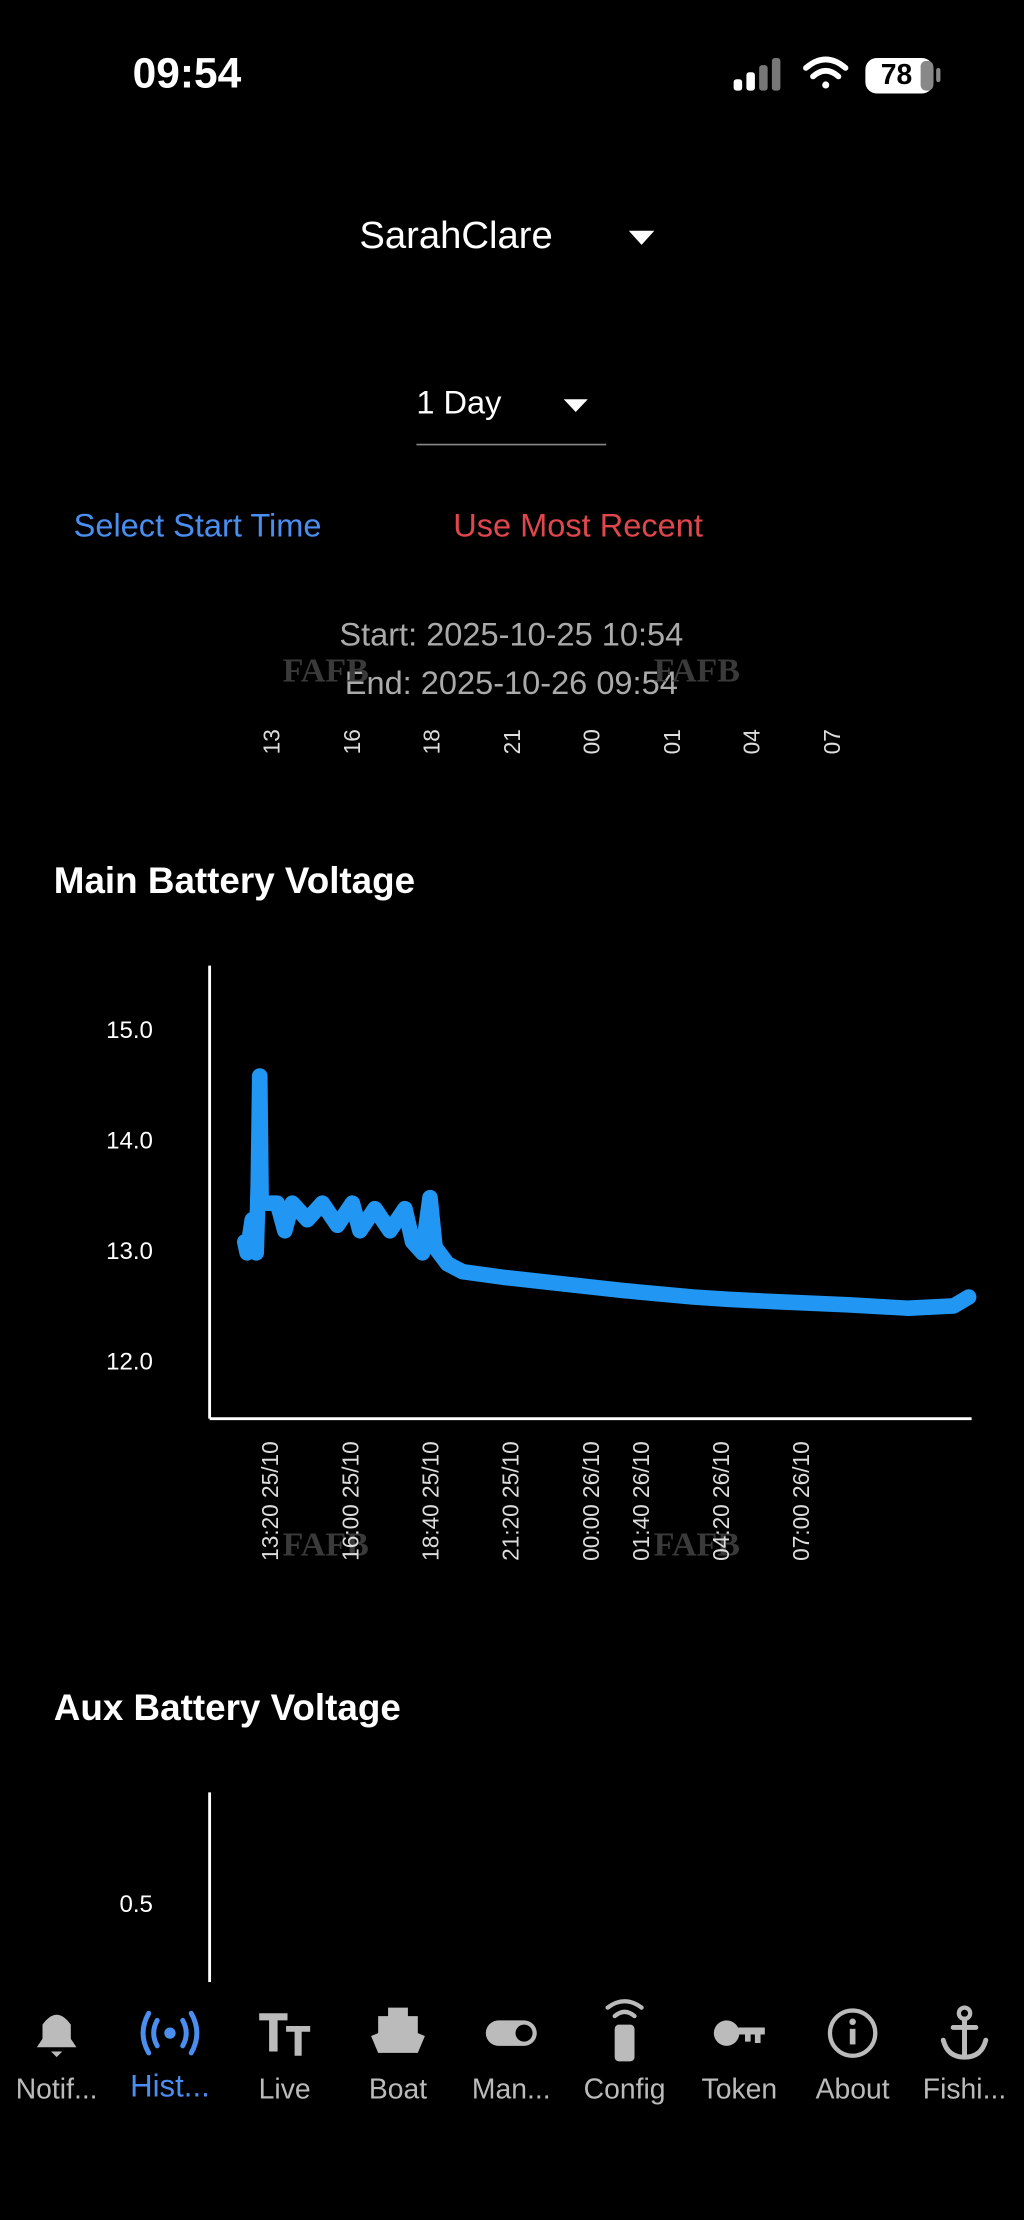  Describe the element at coordinates (511, 1501) in the screenshot. I see `x-tick-label: 21:20 25/10` at that location.